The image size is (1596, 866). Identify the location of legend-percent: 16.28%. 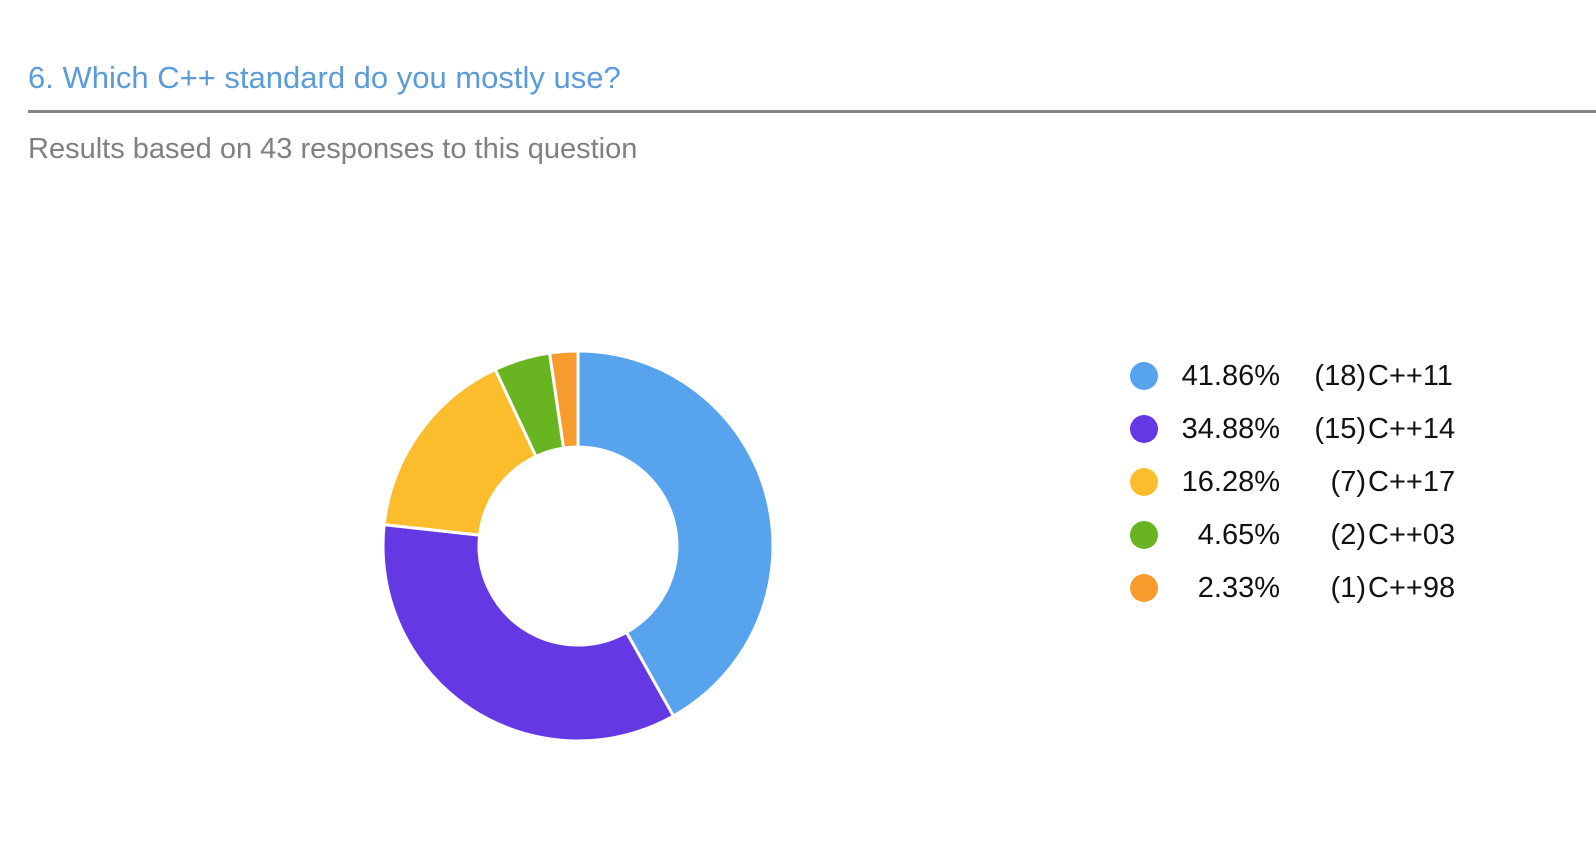
(1230, 482).